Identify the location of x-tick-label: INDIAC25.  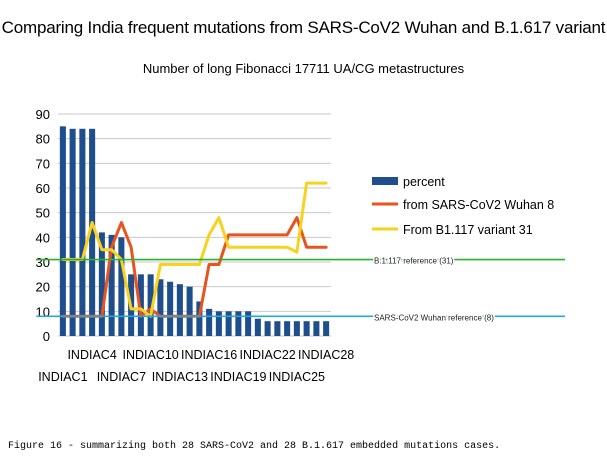
(297, 377).